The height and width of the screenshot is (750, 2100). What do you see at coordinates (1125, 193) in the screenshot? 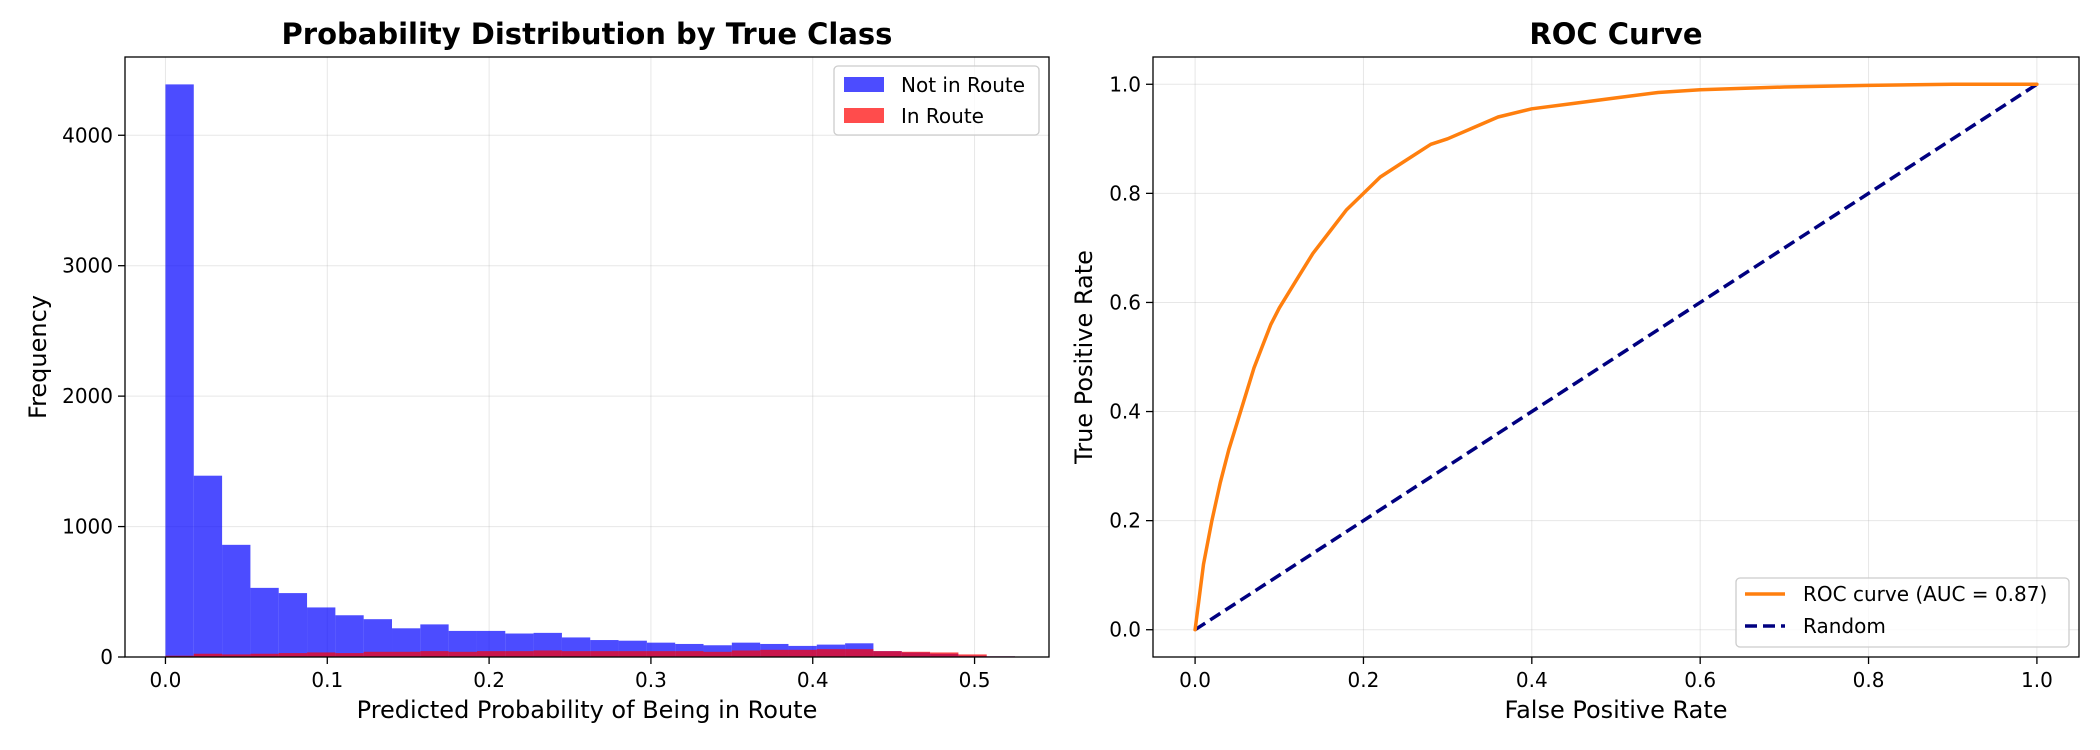
I see `roc-y-tick-label: 0.8` at bounding box center [1125, 193].